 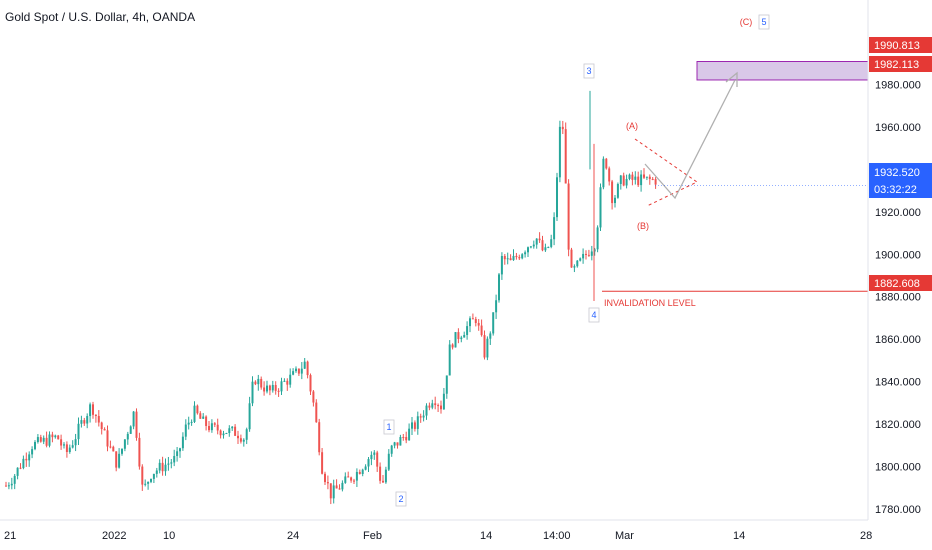 What do you see at coordinates (388, 427) in the screenshot?
I see `wave-label: 1` at bounding box center [388, 427].